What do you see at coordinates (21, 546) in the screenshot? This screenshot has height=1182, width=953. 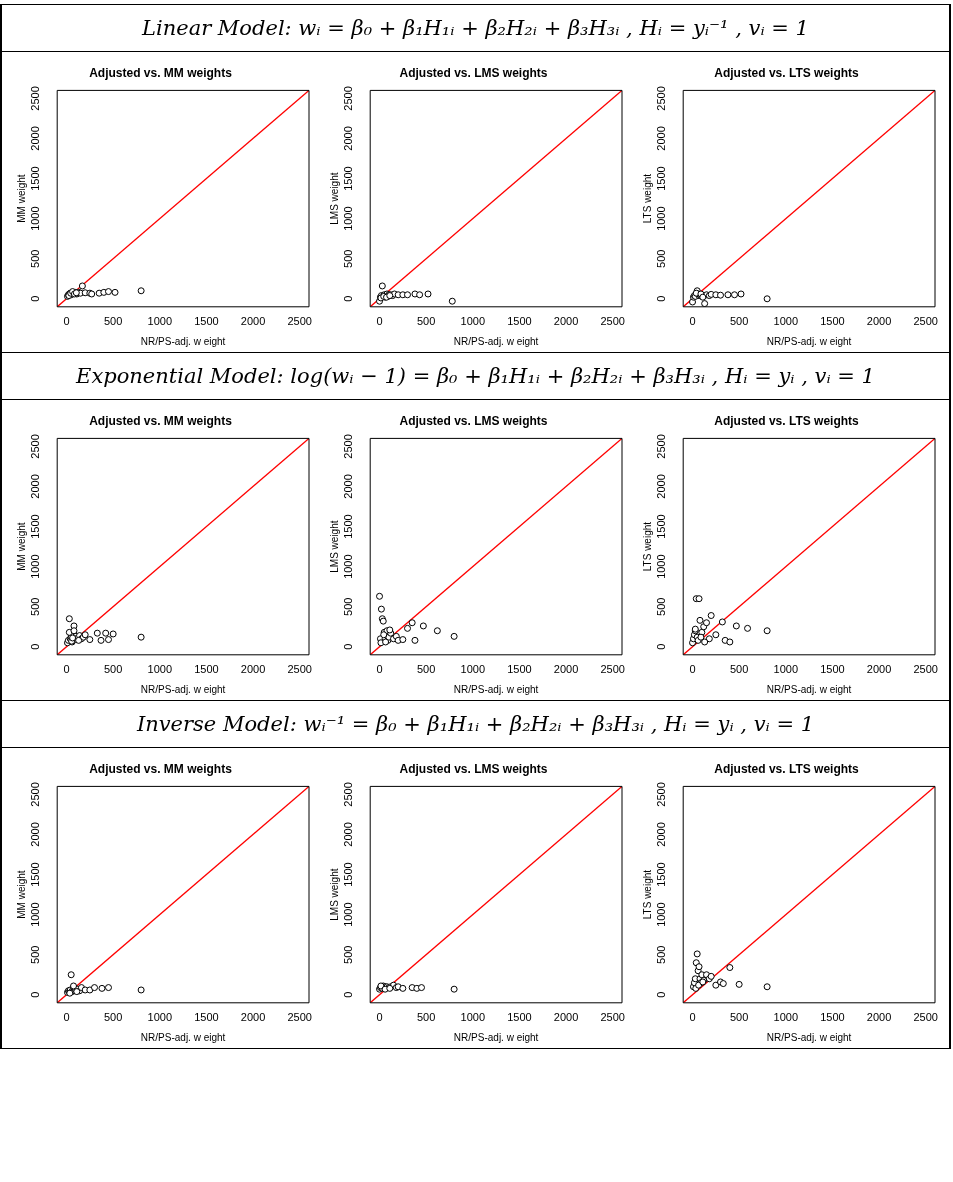 I see `y-axis-title: MM weight` at bounding box center [21, 546].